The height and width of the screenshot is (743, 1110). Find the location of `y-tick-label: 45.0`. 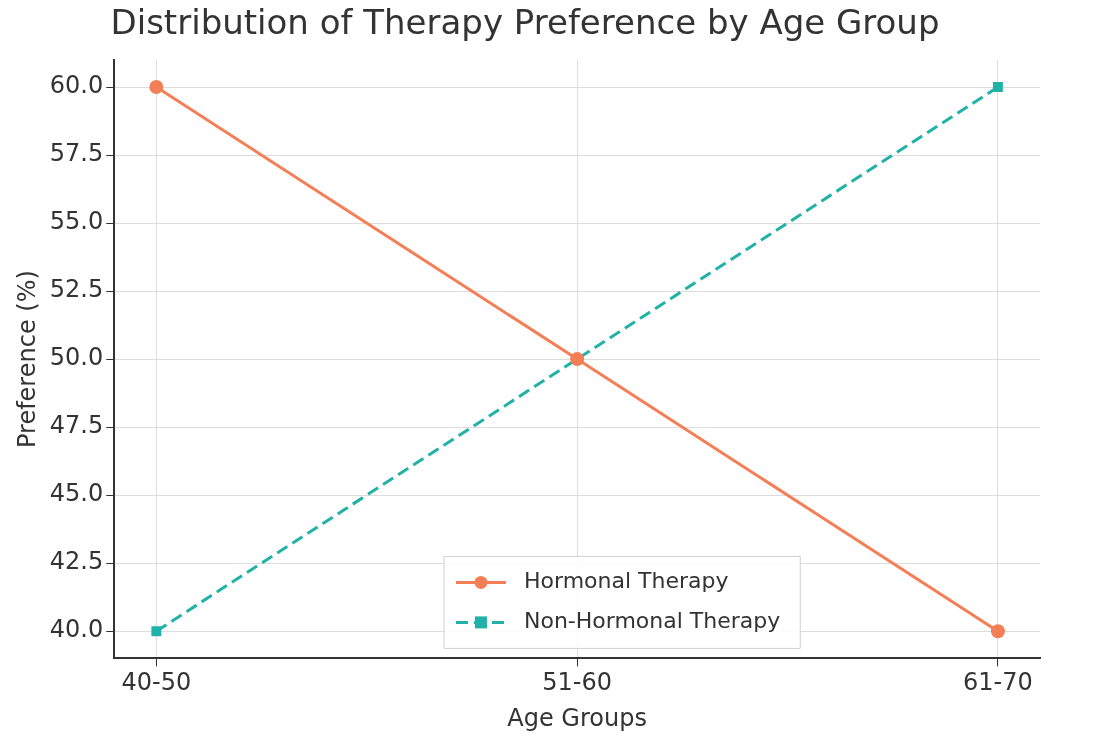

y-tick-label: 45.0 is located at coordinates (76, 493).